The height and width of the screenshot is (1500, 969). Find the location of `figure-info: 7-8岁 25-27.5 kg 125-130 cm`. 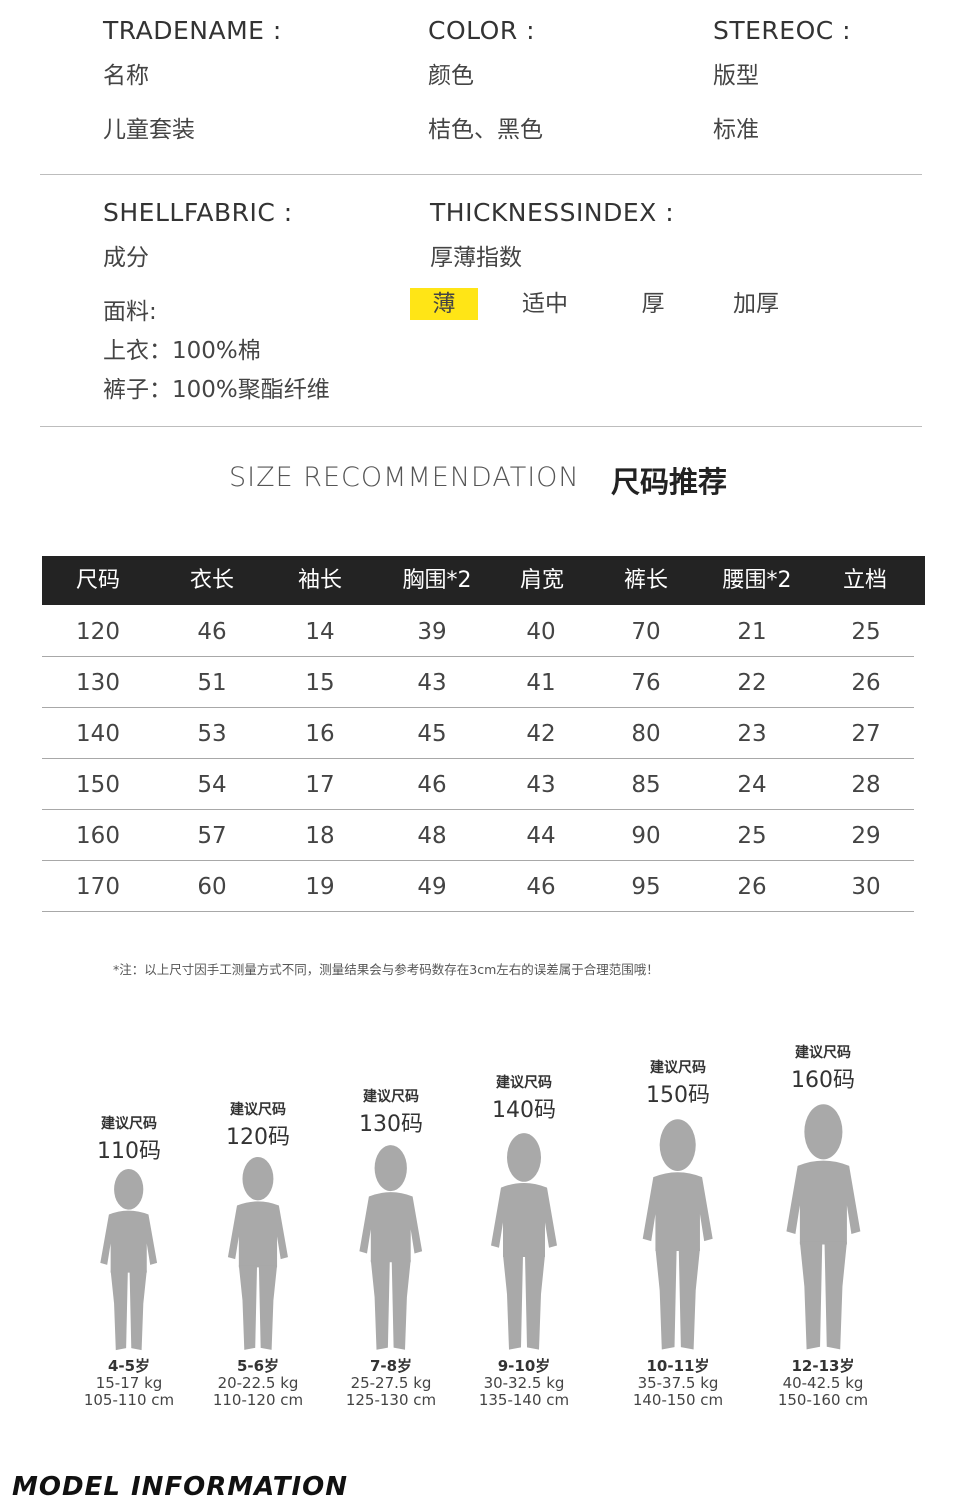

figure-info: 7-8岁 25-27.5 kg 125-130 cm is located at coordinates (391, 1383).